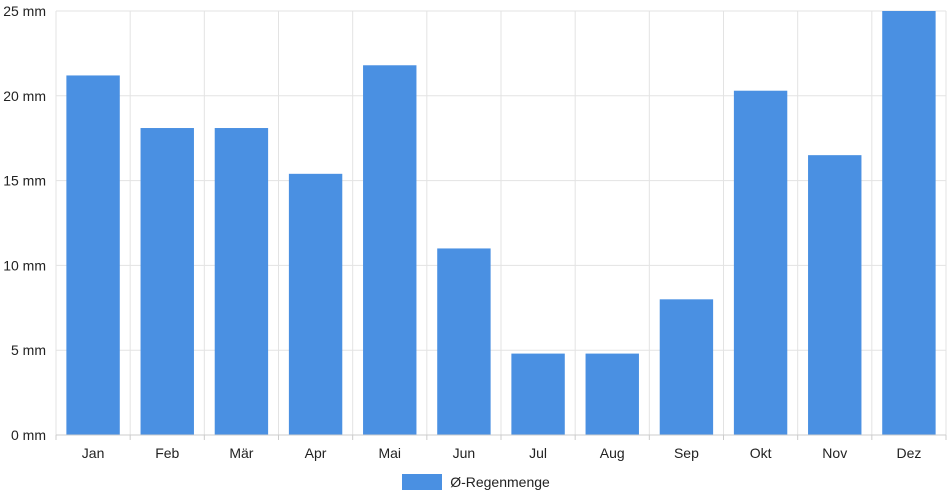  I want to click on y-tick-label: 10 mm, so click(24, 265).